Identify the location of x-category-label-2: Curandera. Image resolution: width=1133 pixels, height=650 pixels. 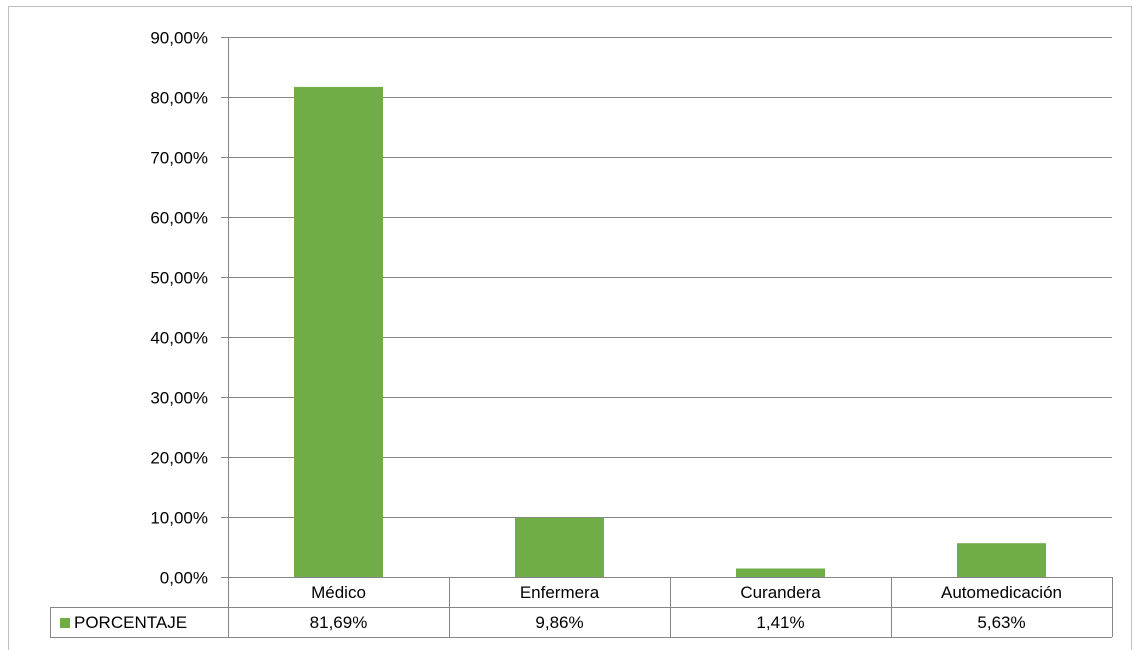
(780, 592).